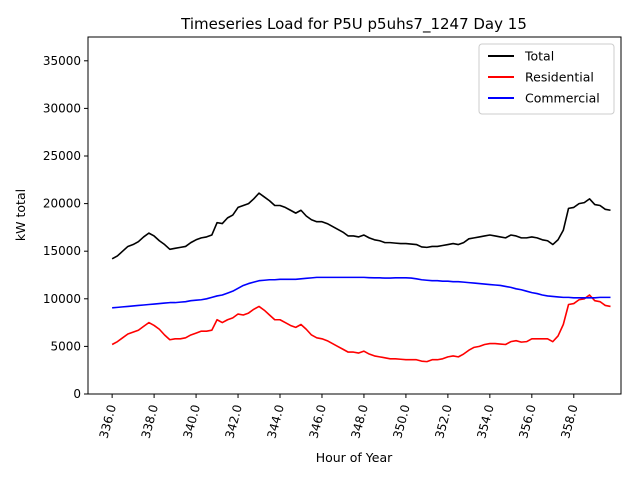 Image resolution: width=640 pixels, height=480 pixels. Describe the element at coordinates (361, 328) in the screenshot. I see `series-line-residential` at that location.